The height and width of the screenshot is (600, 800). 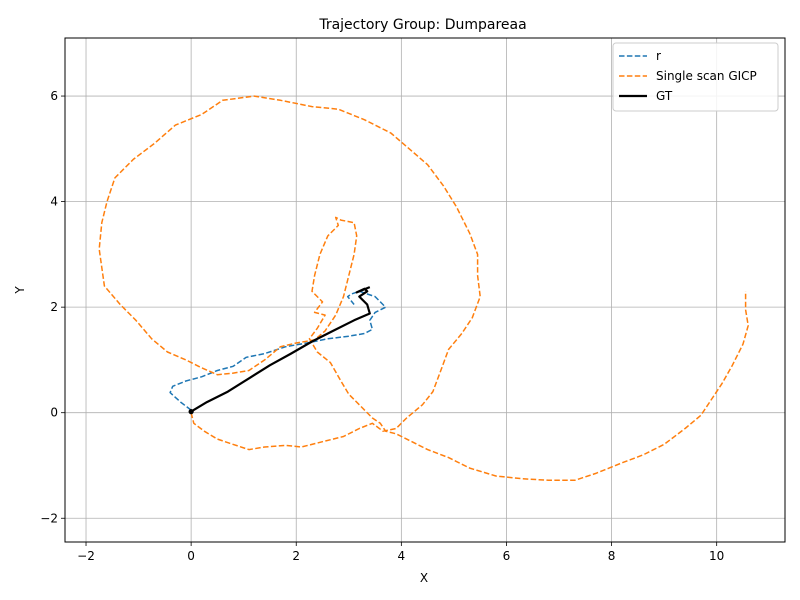 What do you see at coordinates (296, 556) in the screenshot?
I see `x-tick-label: 2` at bounding box center [296, 556].